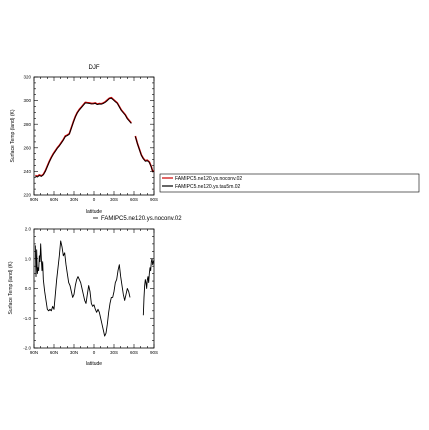  What do you see at coordinates (134, 352) in the screenshot?
I see `bottom-x-tick-label: 60S` at bounding box center [134, 352].